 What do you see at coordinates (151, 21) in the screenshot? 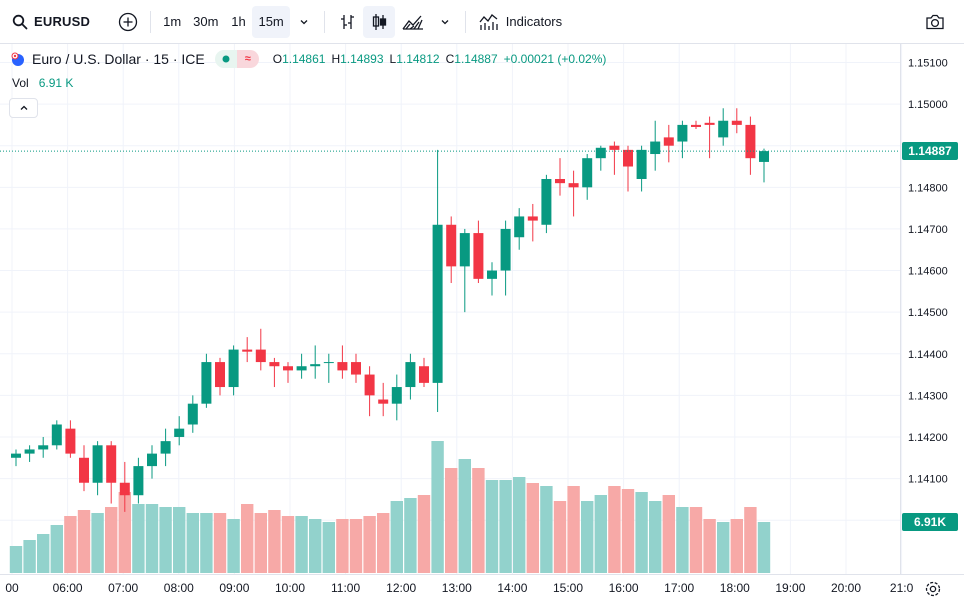
I see `toolbar-divider` at bounding box center [151, 21].